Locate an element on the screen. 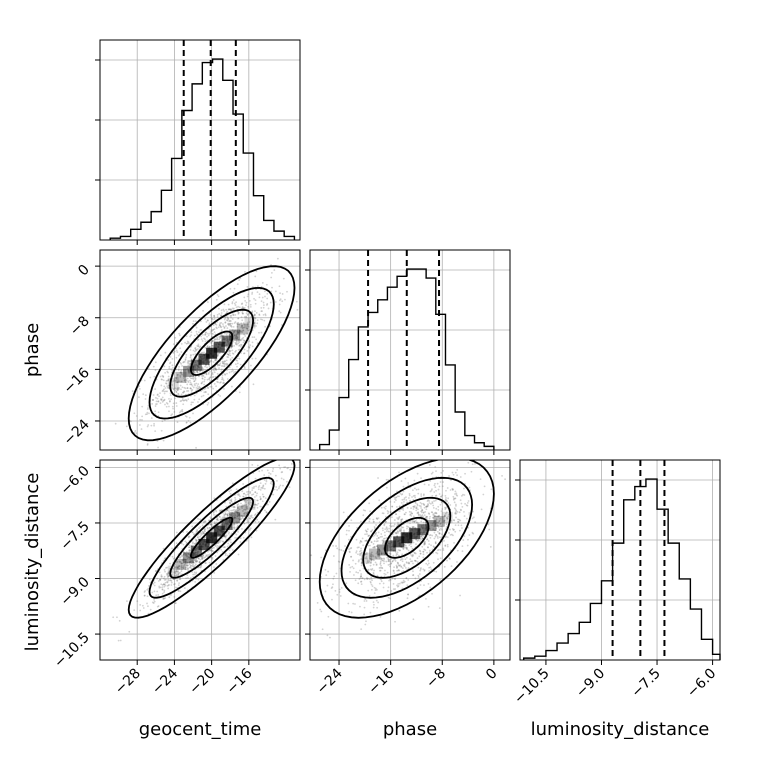  density-cell is located at coordinates (227, 524).